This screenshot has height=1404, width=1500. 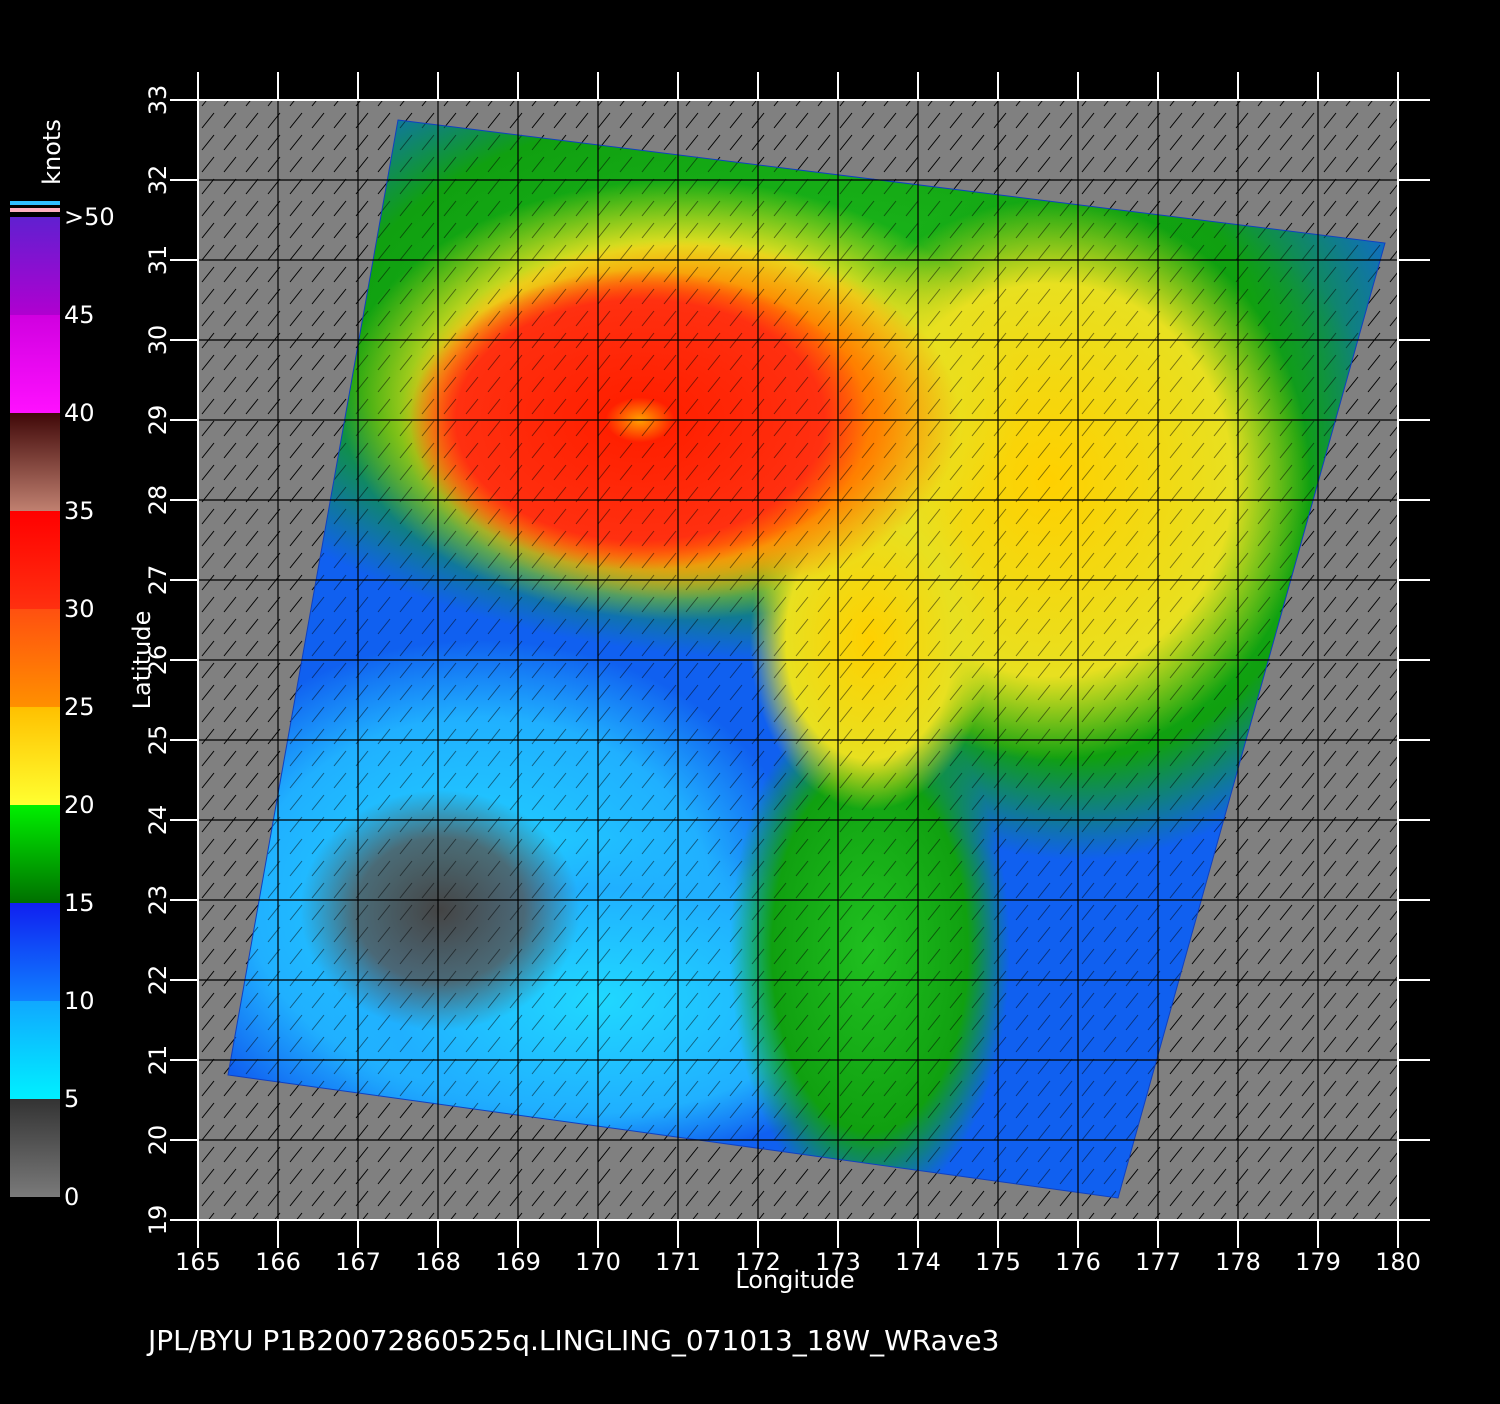 What do you see at coordinates (158, 1060) in the screenshot?
I see `y-tick-label: 21` at bounding box center [158, 1060].